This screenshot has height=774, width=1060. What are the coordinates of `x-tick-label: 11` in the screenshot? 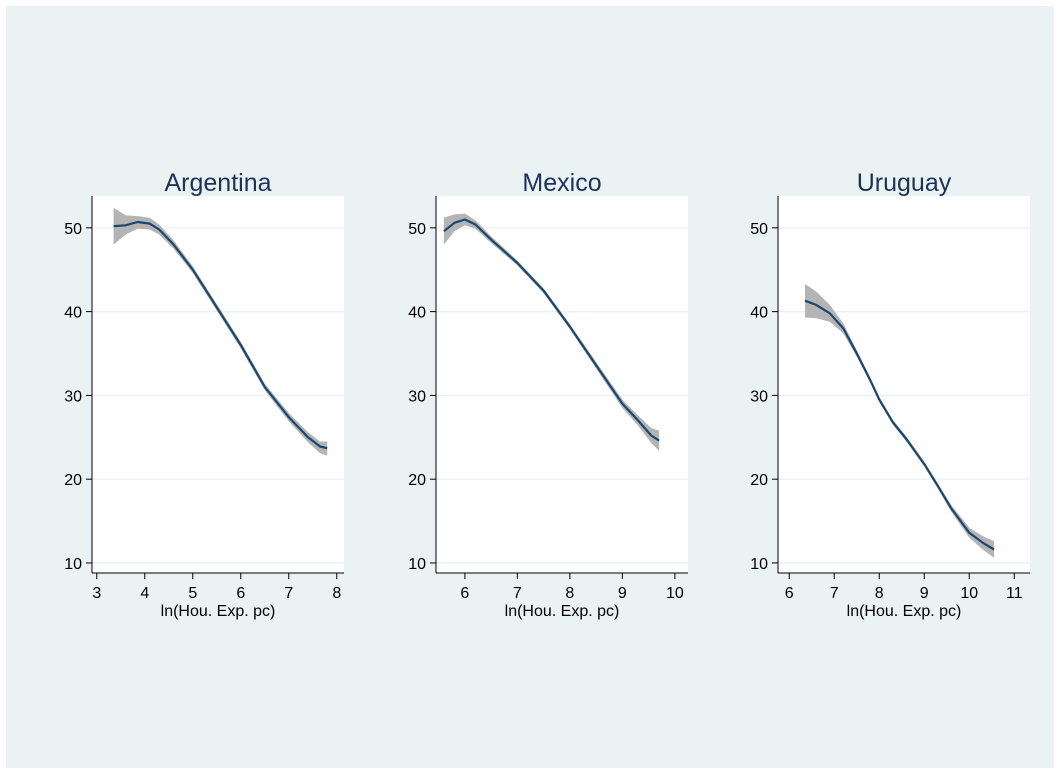 It's located at (1014, 593).